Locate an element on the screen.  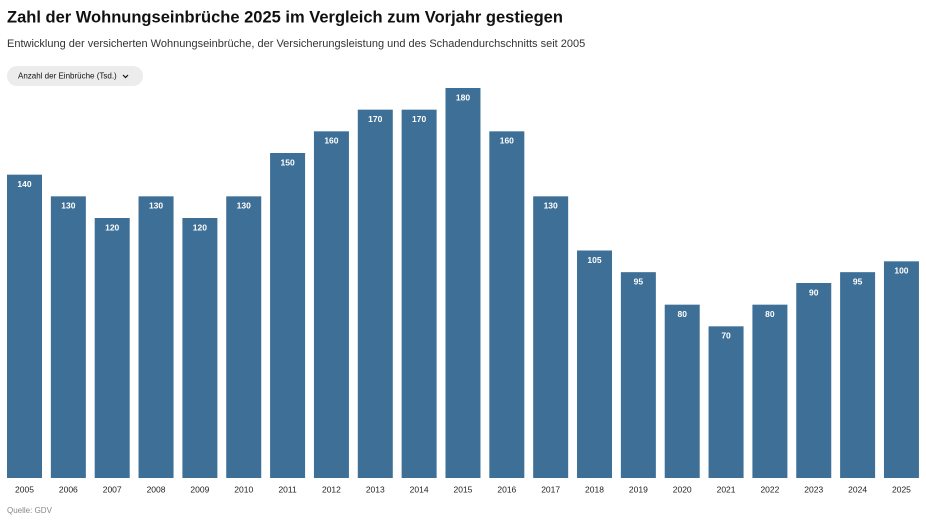
x-tick-label: 2015 is located at coordinates (463, 489).